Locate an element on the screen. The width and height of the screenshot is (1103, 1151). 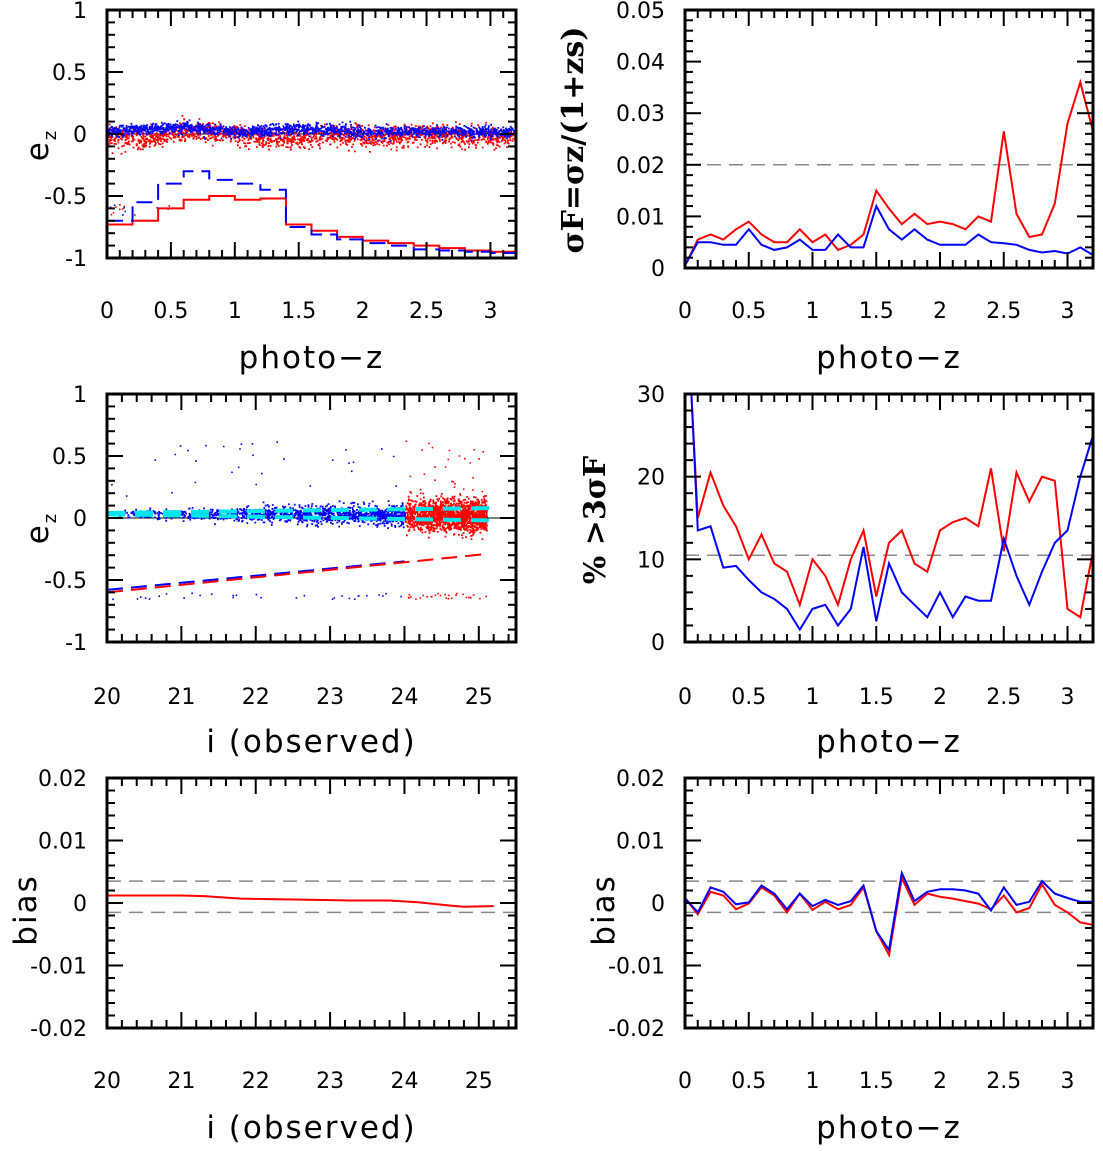
blue-scatter-points is located at coordinates (311, 167).